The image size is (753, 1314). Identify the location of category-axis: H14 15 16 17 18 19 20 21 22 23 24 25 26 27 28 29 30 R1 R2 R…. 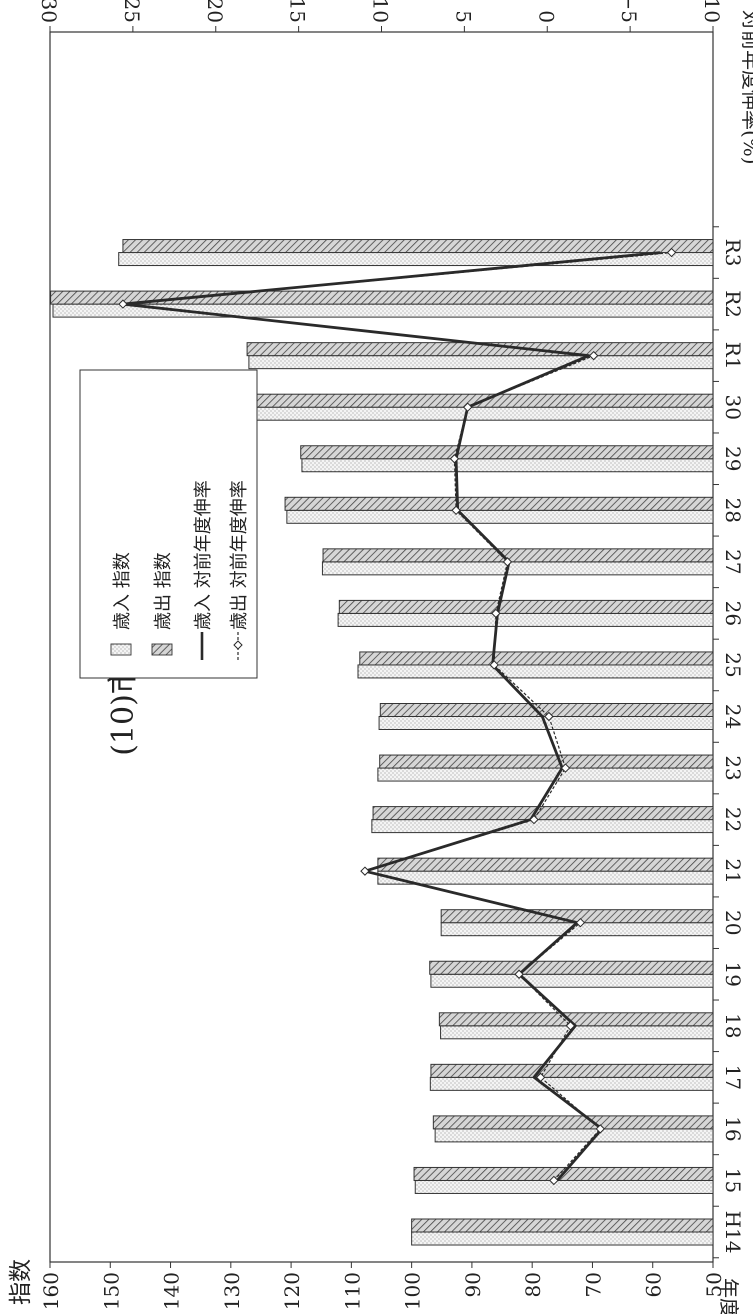
(729, 742).